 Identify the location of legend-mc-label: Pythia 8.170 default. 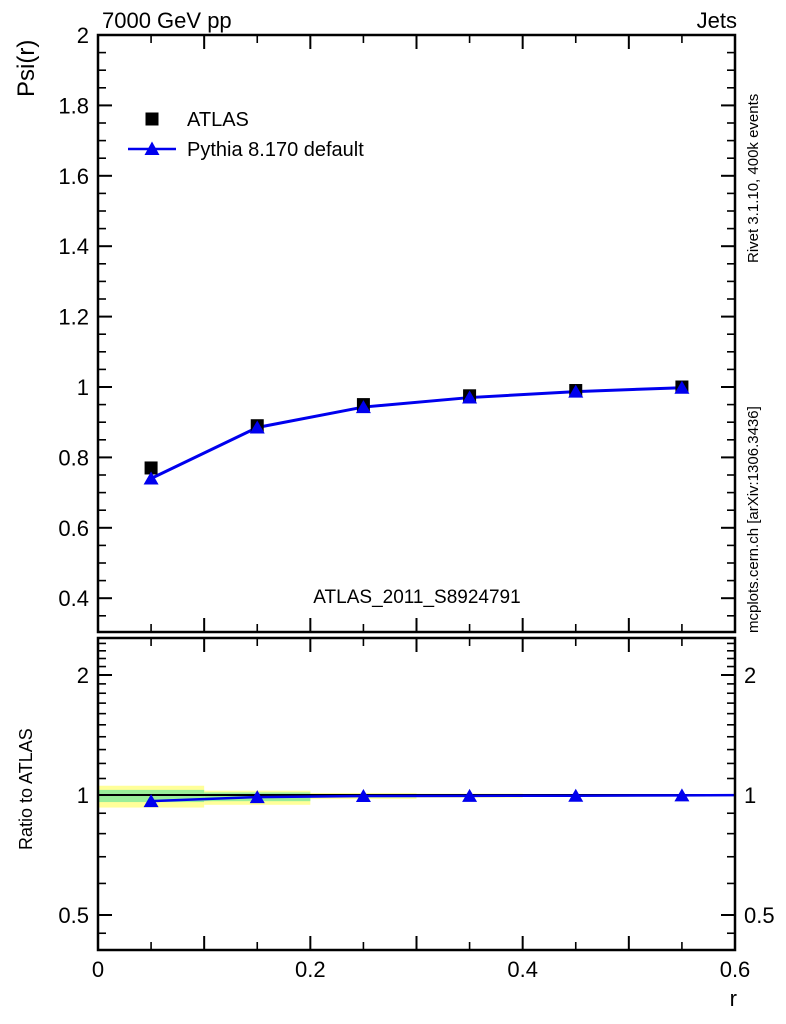
(275, 150).